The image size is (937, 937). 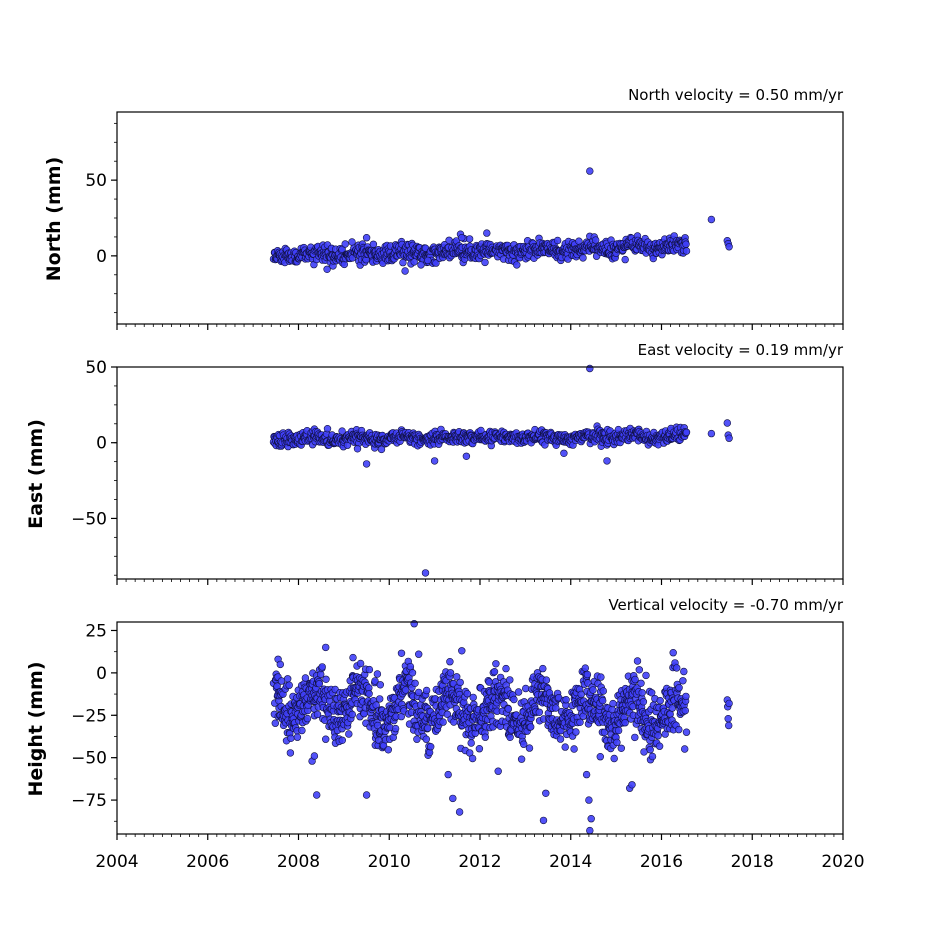 What do you see at coordinates (101, 444) in the screenshot?
I see `east-y-tick-label: 0` at bounding box center [101, 444].